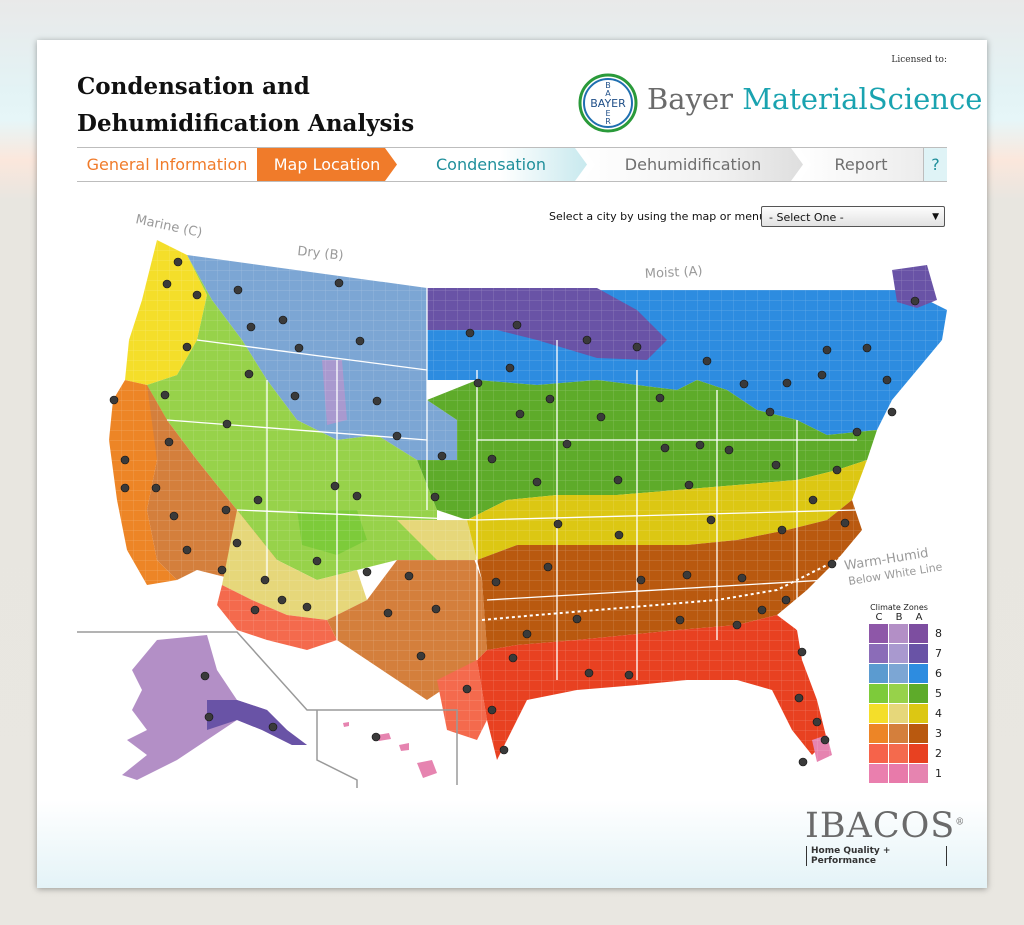 The height and width of the screenshot is (925, 1024). What do you see at coordinates (167, 164) in the screenshot?
I see `tab-general-information: General Information` at bounding box center [167, 164].